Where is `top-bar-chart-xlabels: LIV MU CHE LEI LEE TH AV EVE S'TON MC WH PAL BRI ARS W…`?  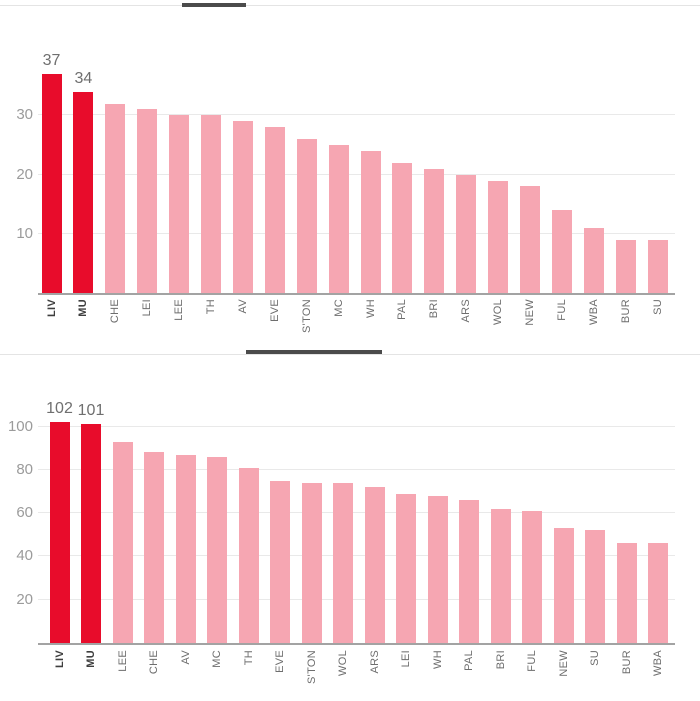
top-bar-chart-xlabels: LIV MU CHE LEI LEE TH AV EVE S'TON MC WH PAL BRI ARS W… is located at coordinates (356, 323).